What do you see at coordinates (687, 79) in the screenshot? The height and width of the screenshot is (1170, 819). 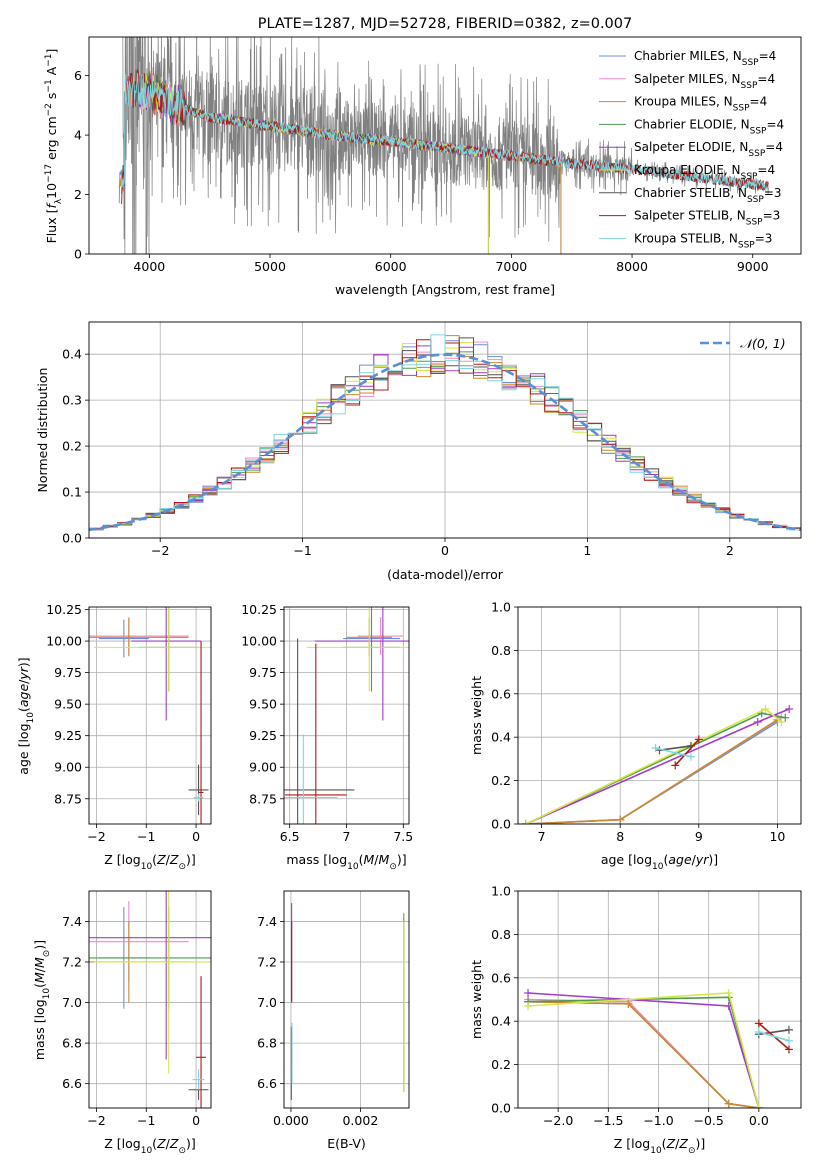 I see `label-part: Salpeter MILES, N` at bounding box center [687, 79].